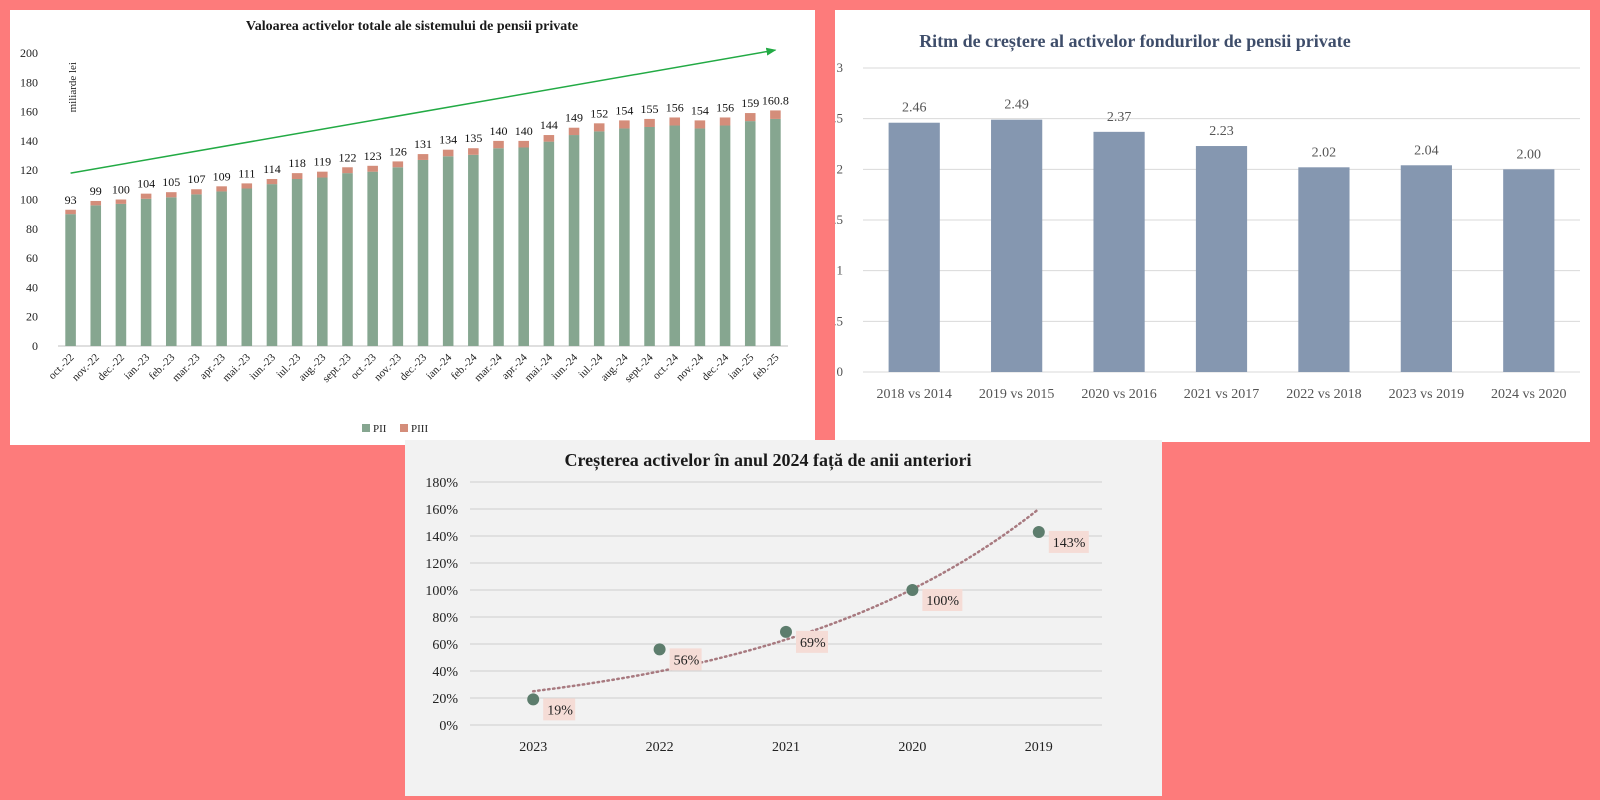 Image resolution: width=1600 pixels, height=800 pixels. What do you see at coordinates (1426, 150) in the screenshot?
I see `data-label: 2.04` at bounding box center [1426, 150].